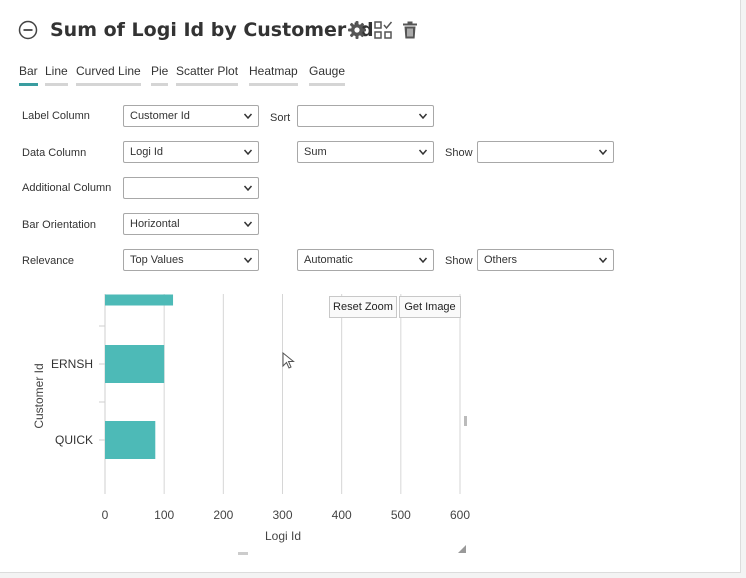  What do you see at coordinates (191, 188) in the screenshot?
I see `additional-column-select` at bounding box center [191, 188].